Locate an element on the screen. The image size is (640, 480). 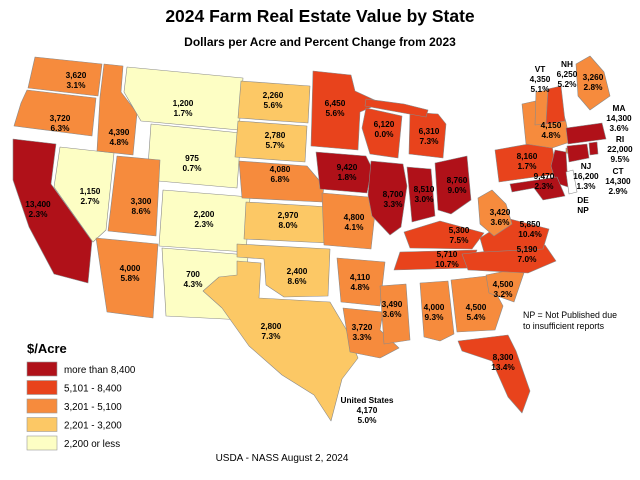
state-label-wi: 6,120 0.0% is located at coordinates (384, 129).